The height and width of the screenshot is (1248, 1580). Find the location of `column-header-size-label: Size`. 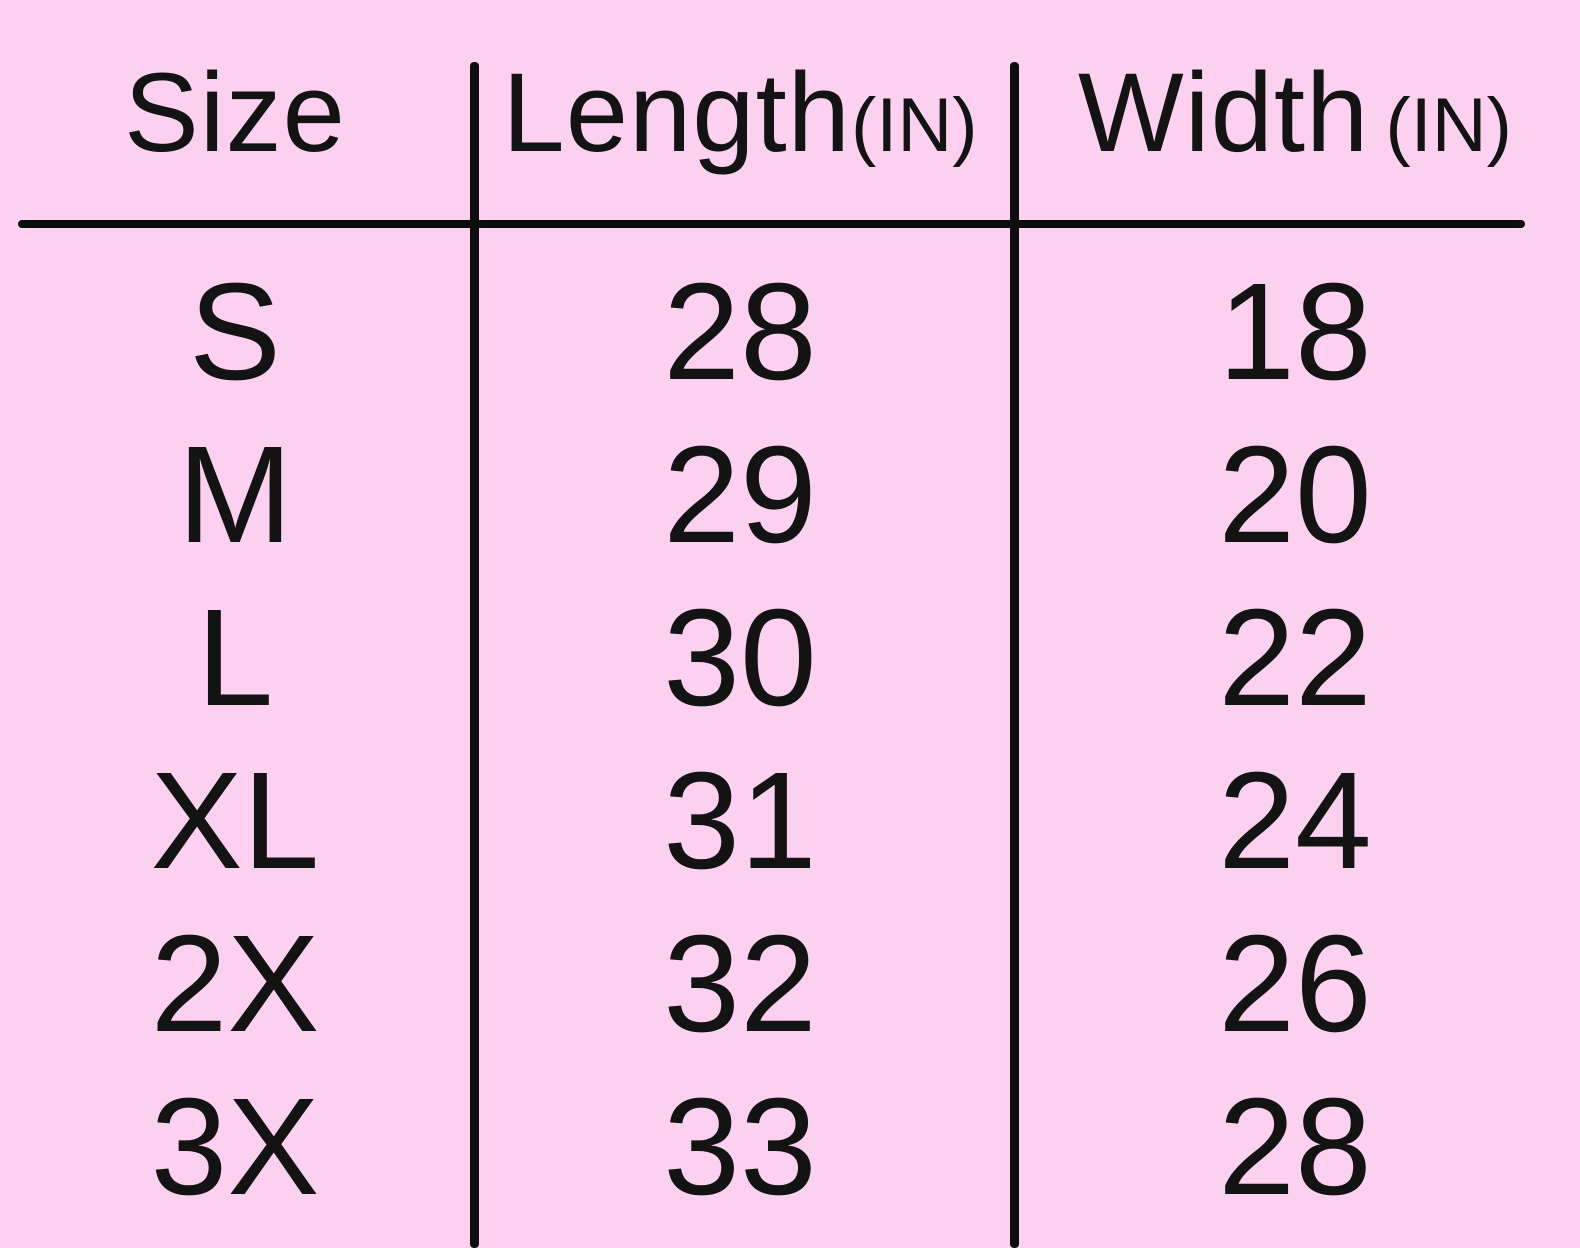

column-header-size-label: Size is located at coordinates (235, 112).